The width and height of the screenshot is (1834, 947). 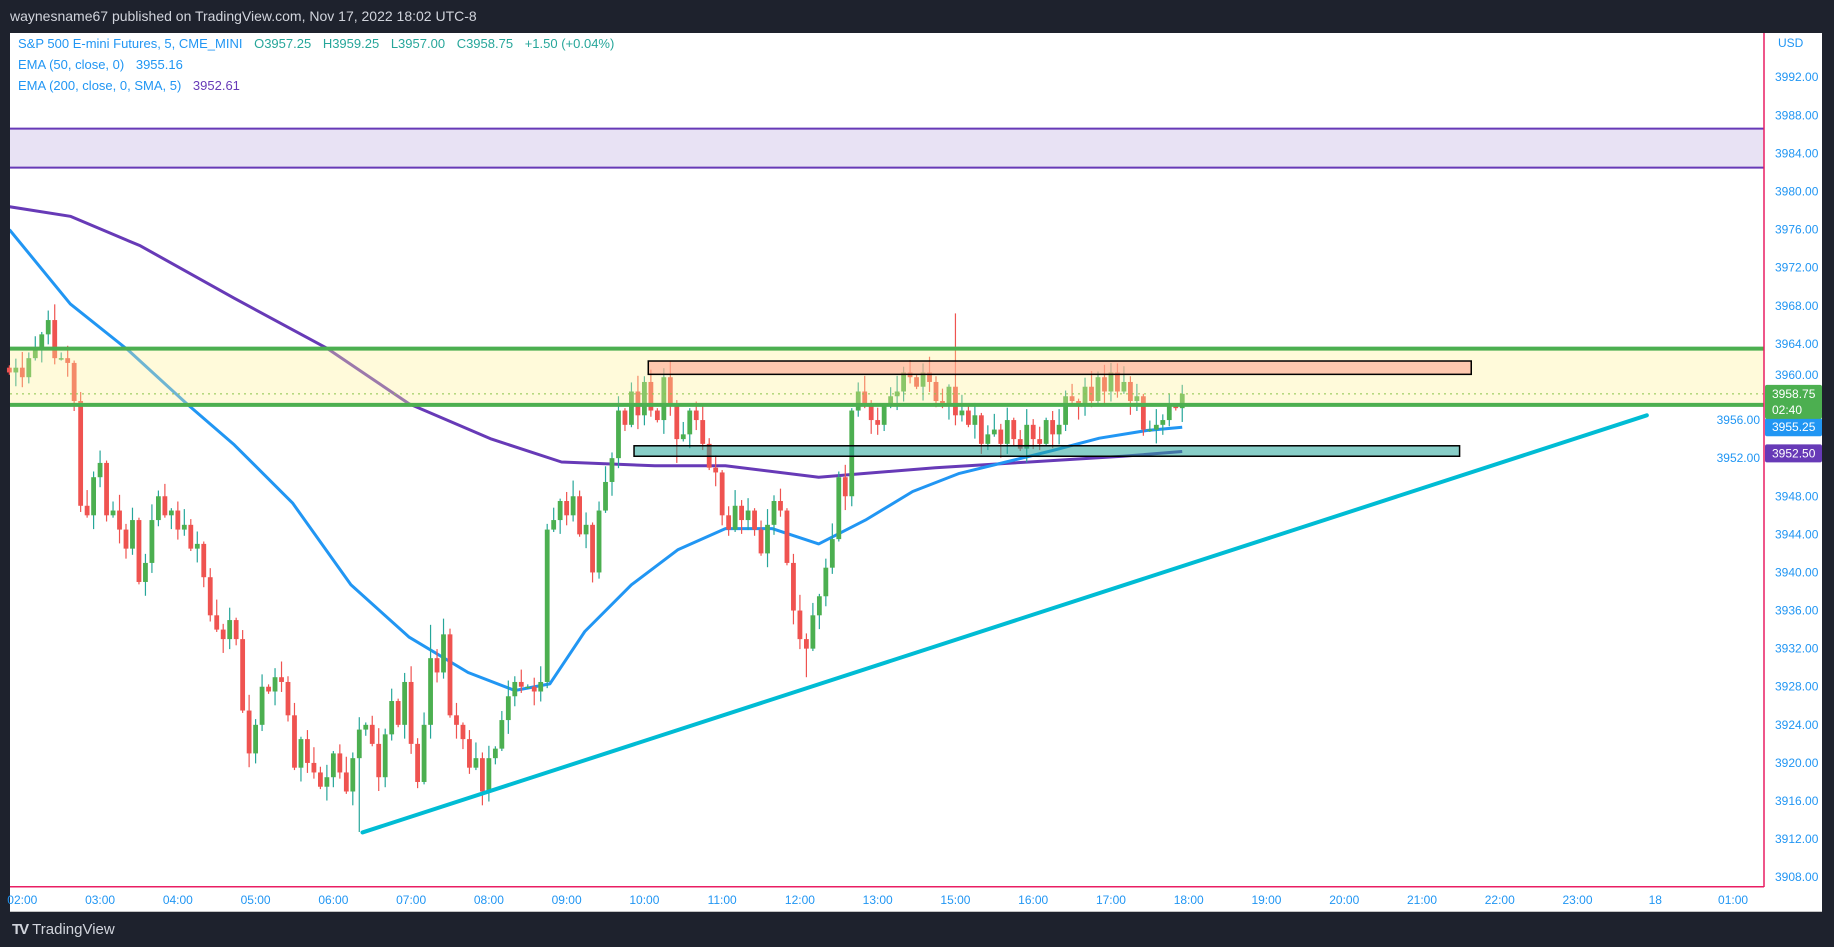 I want to click on ohlc-open: O3957.25, so click(x=283, y=43).